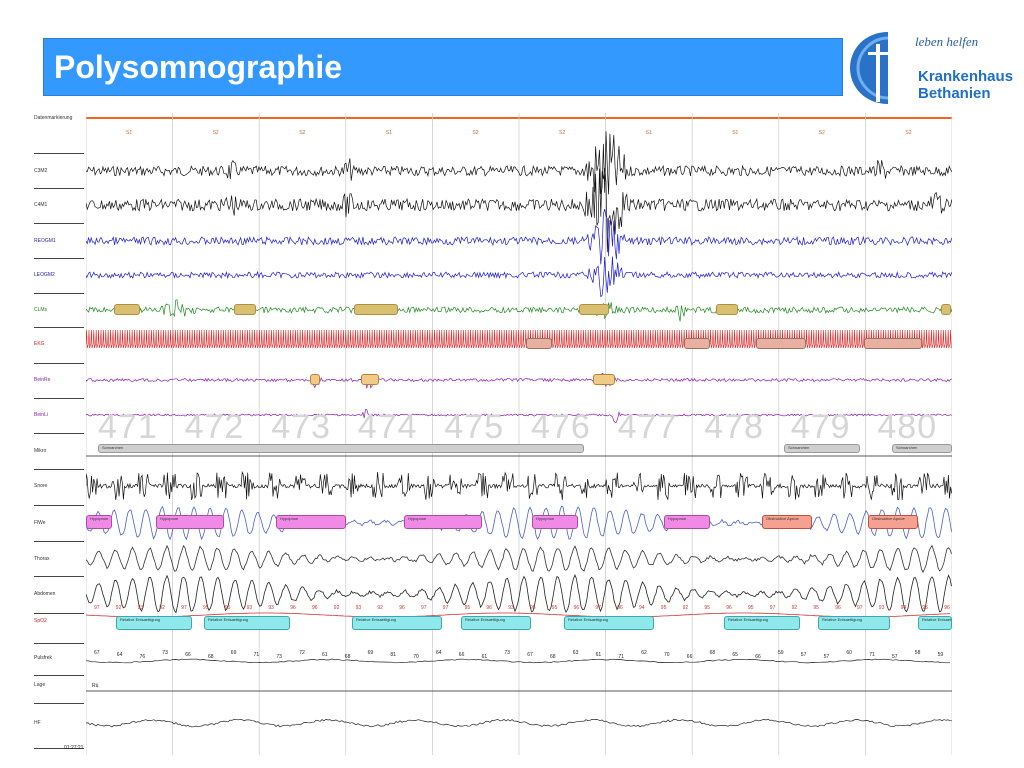 This screenshot has height=768, width=1024. What do you see at coordinates (735, 133) in the screenshot?
I see `sleep-stage-label: S1` at bounding box center [735, 133].